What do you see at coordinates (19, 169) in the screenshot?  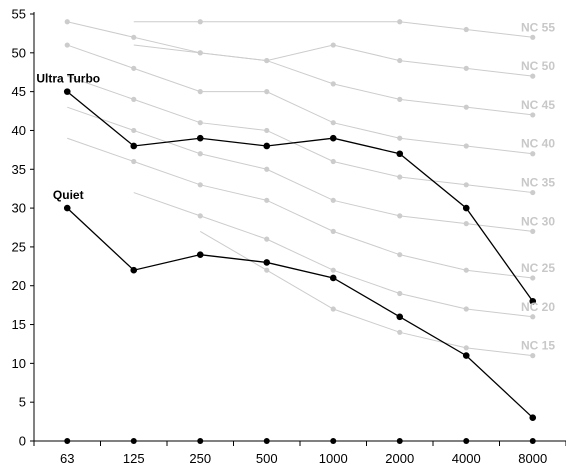 I see `y-tick-label: 35` at bounding box center [19, 169].